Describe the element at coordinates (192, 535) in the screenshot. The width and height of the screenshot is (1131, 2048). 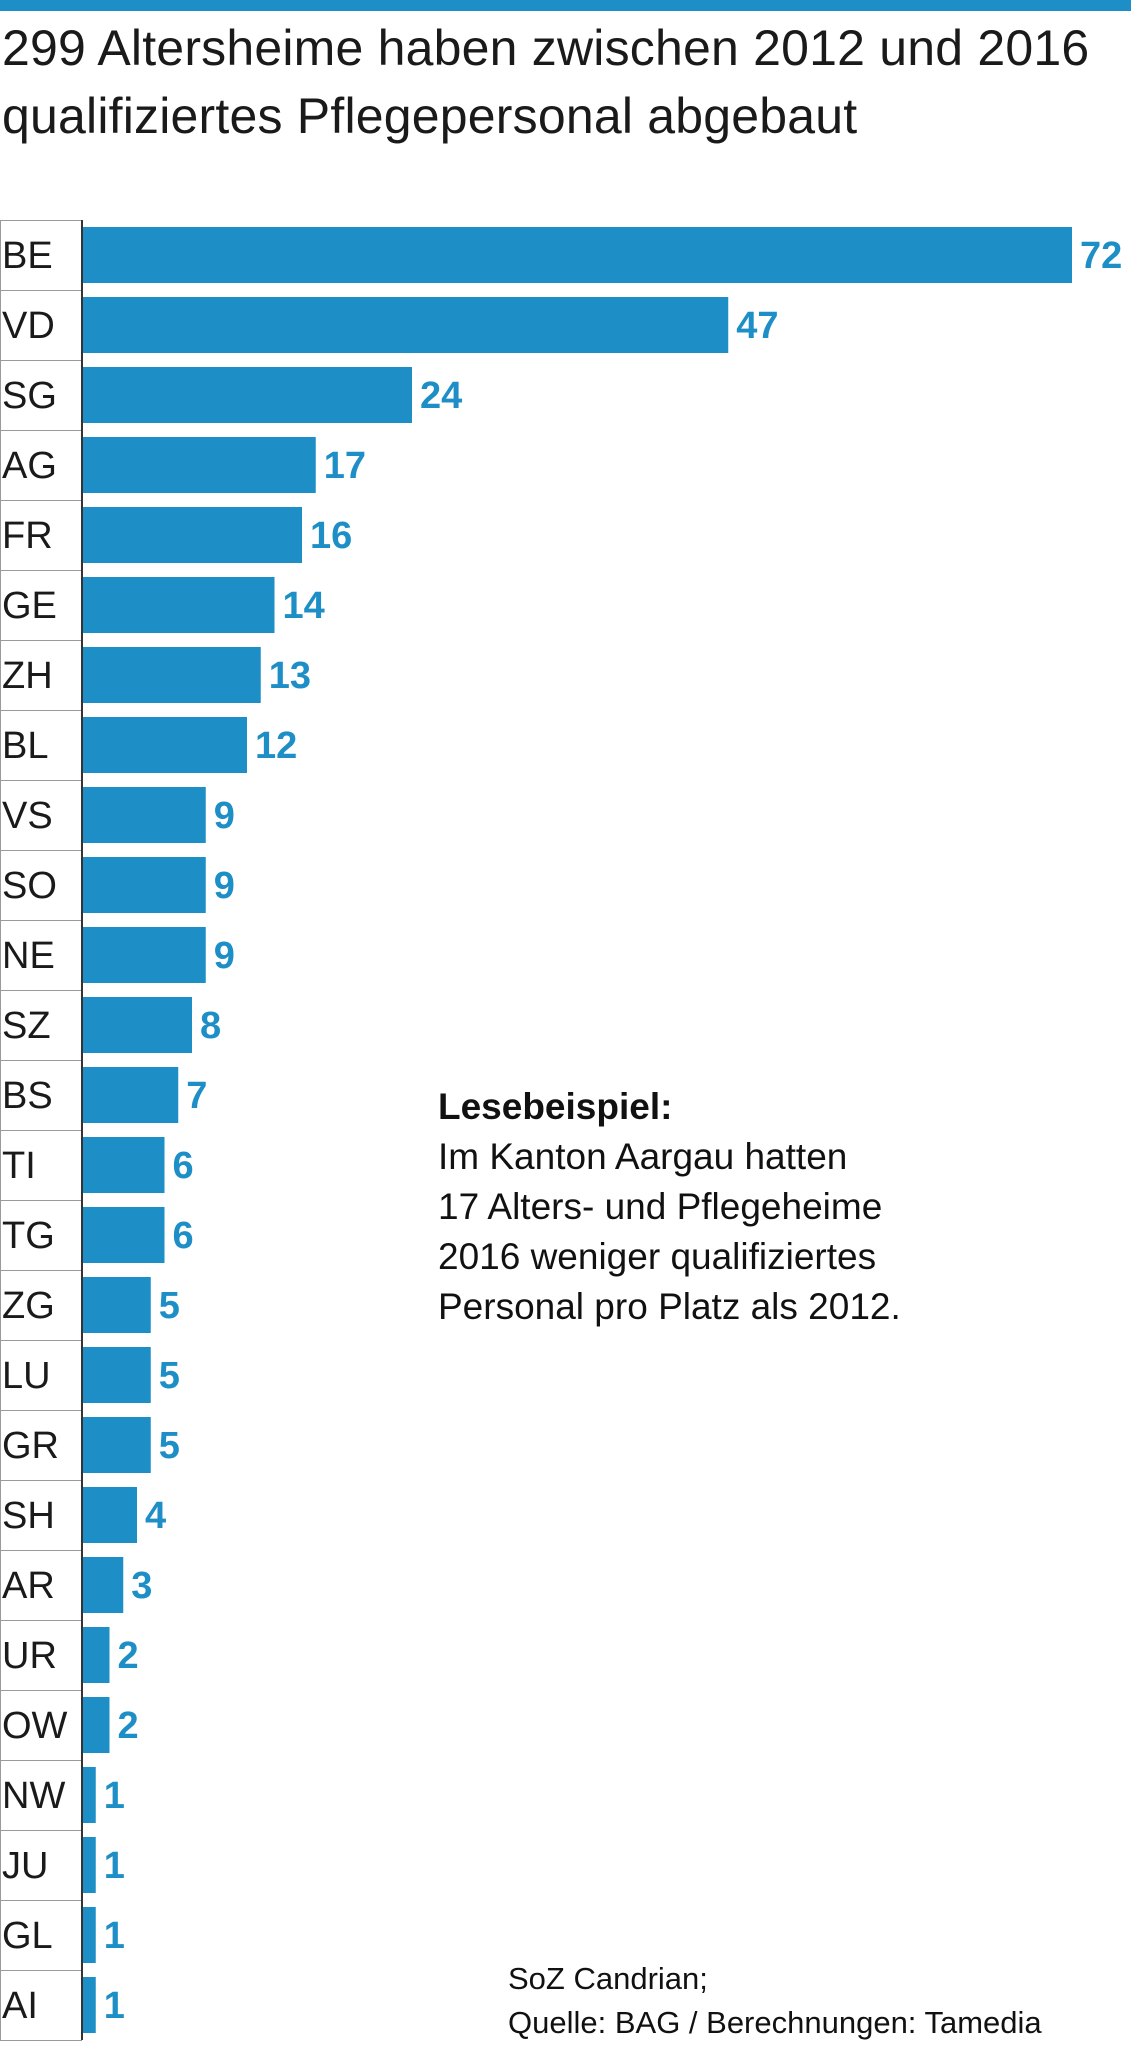
I see `bar-fr` at that location.